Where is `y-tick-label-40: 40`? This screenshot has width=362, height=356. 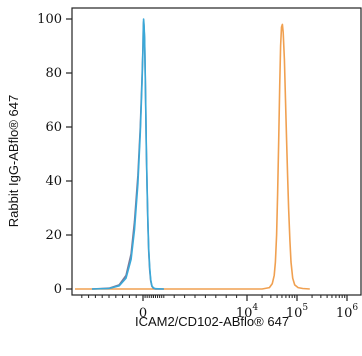
y-tick-label-40: 40 is located at coordinates (53, 181).